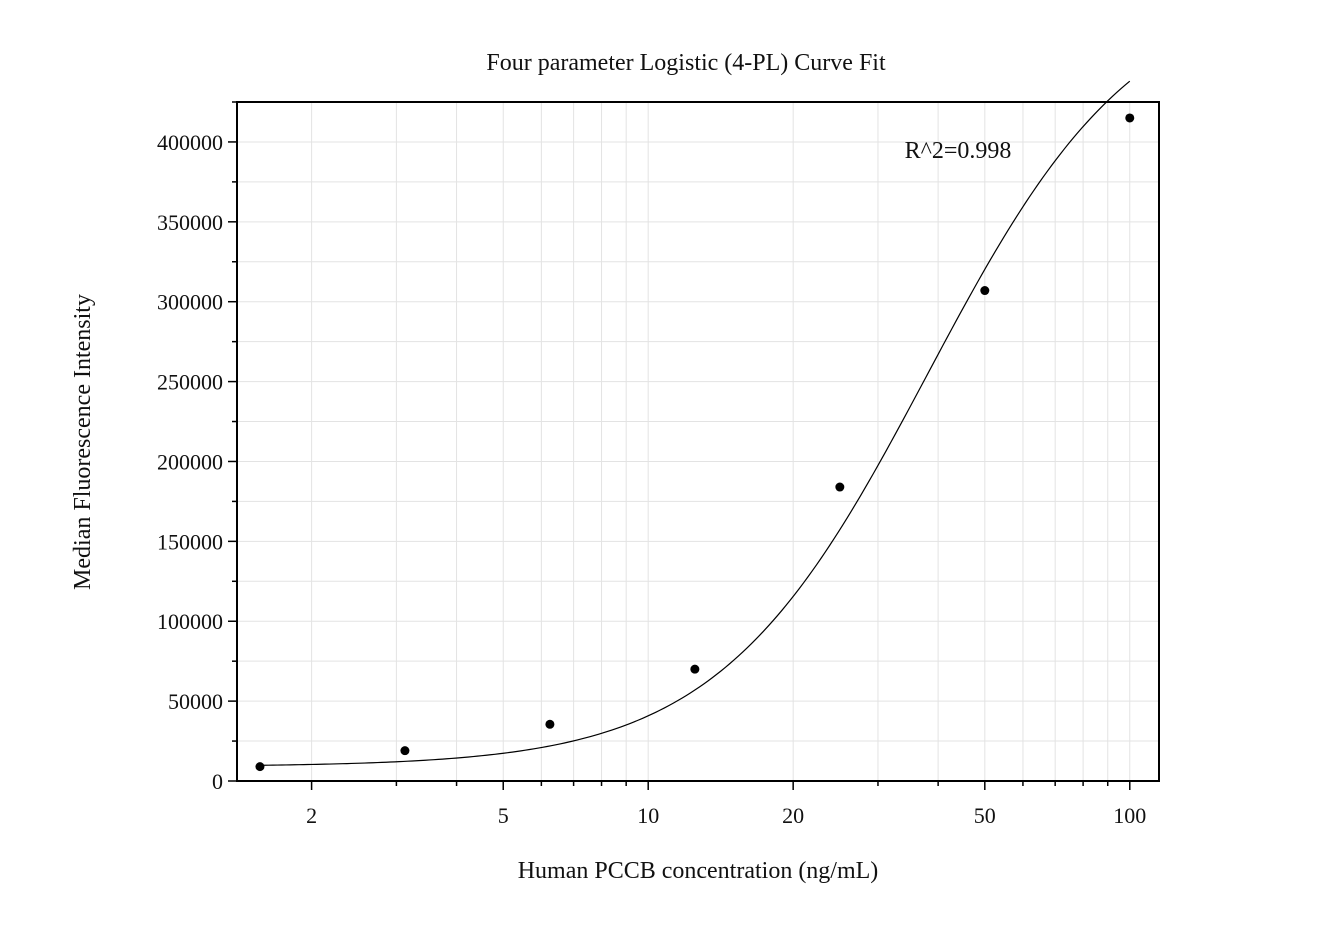 This screenshot has height=934, width=1336. I want to click on y-axis-title: Median Fluorescence Intensity, so click(83, 442).